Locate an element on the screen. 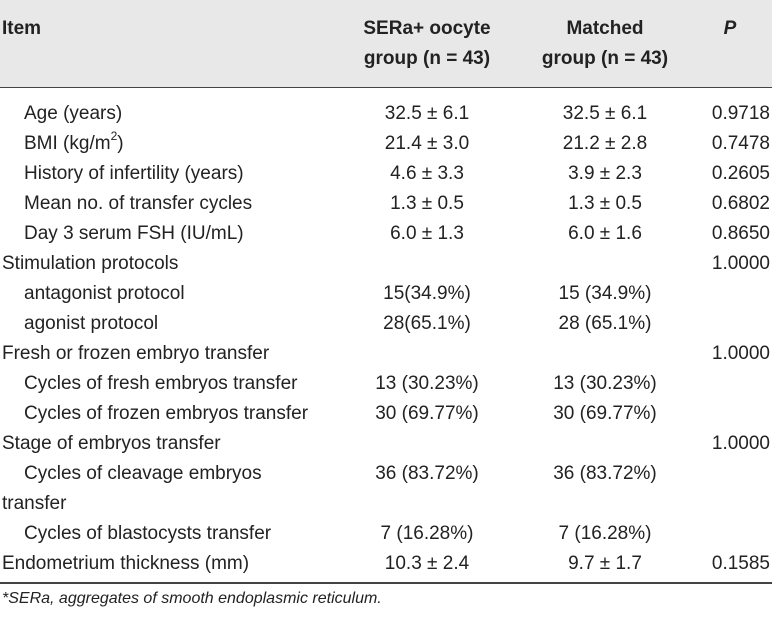  row-label-text: Cycles of blastocysts transfer is located at coordinates (148, 533).